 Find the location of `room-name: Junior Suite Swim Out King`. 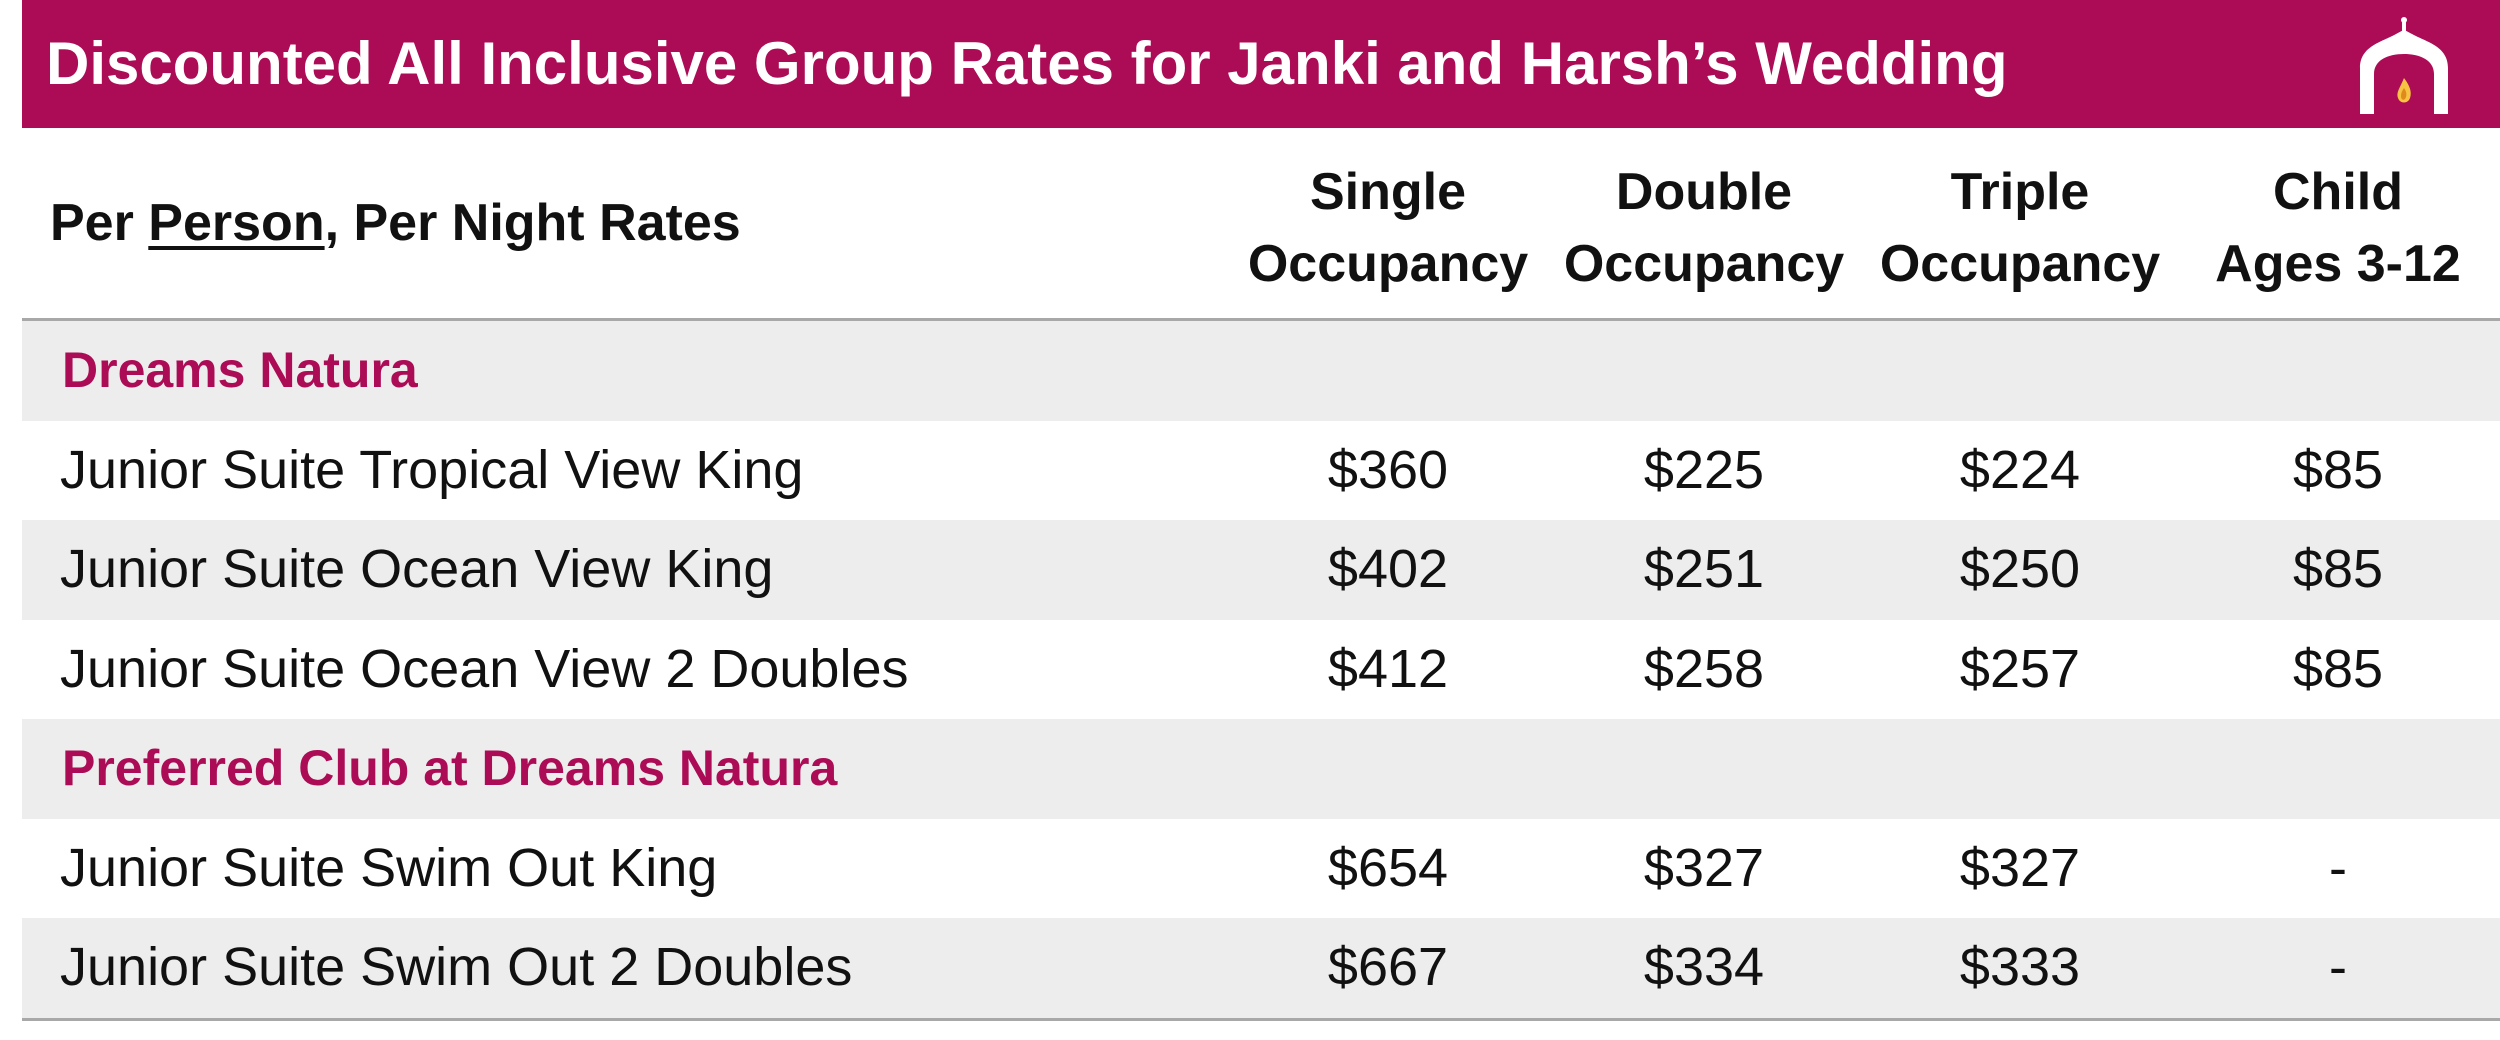

room-name: Junior Suite Swim Out King is located at coordinates (389, 867).